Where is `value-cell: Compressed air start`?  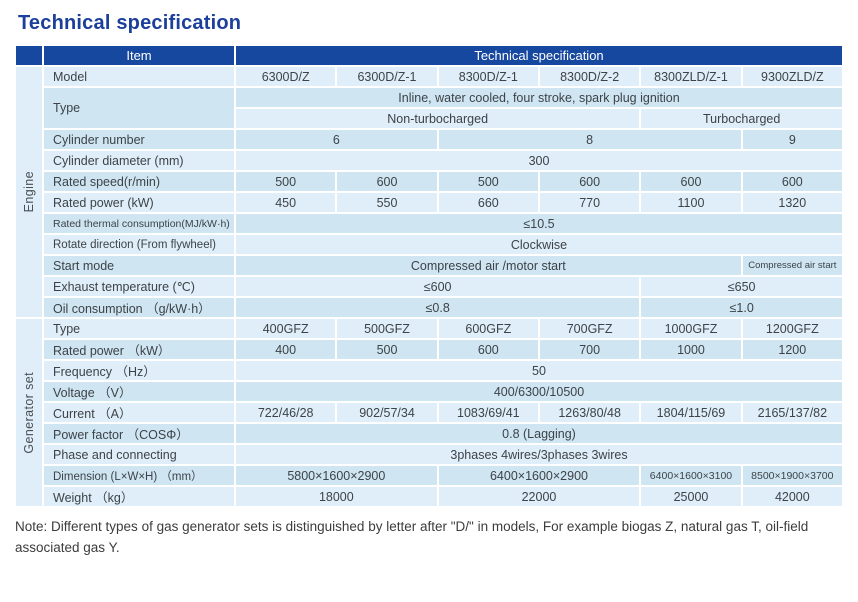
value-cell: Compressed air start is located at coordinates (792, 265).